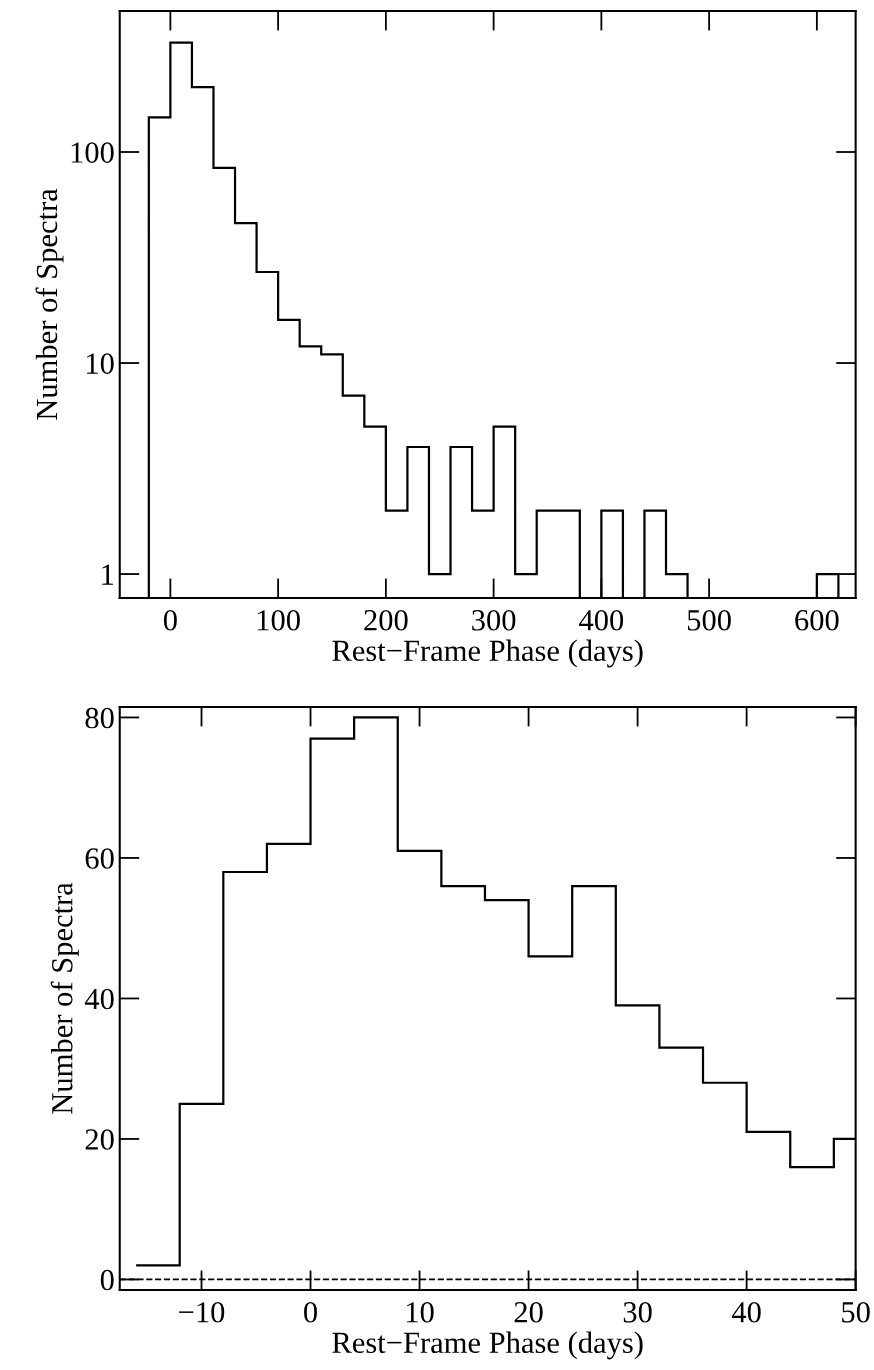 This screenshot has height=1370, width=874. What do you see at coordinates (107, 1280) in the screenshot?
I see `y-tick-label: 0` at bounding box center [107, 1280].